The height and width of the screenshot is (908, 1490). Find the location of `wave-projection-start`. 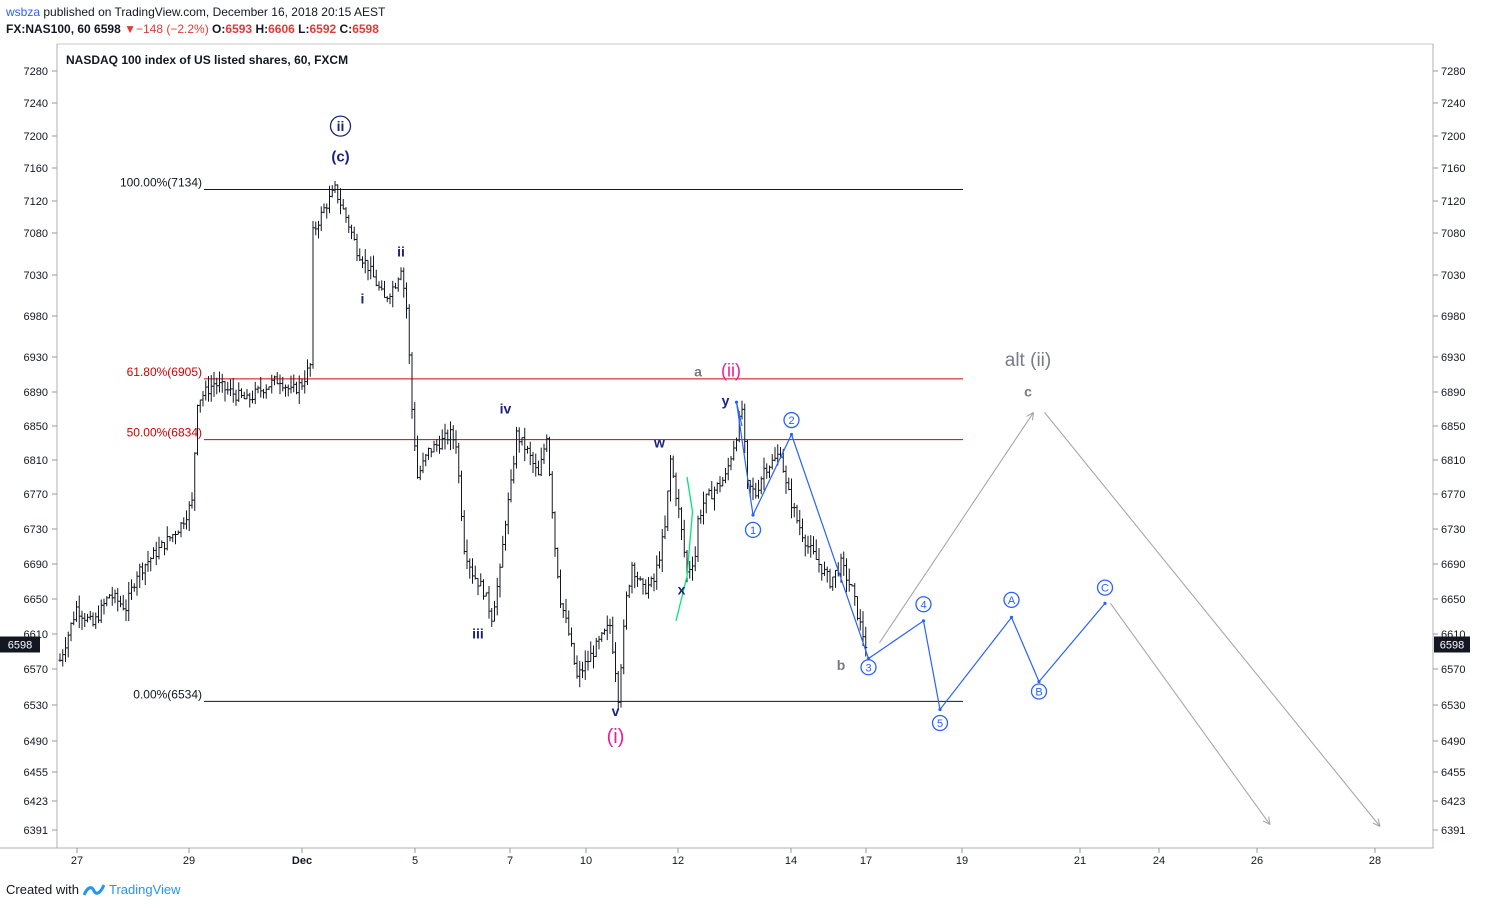

wave-projection-start is located at coordinates (739, 414).